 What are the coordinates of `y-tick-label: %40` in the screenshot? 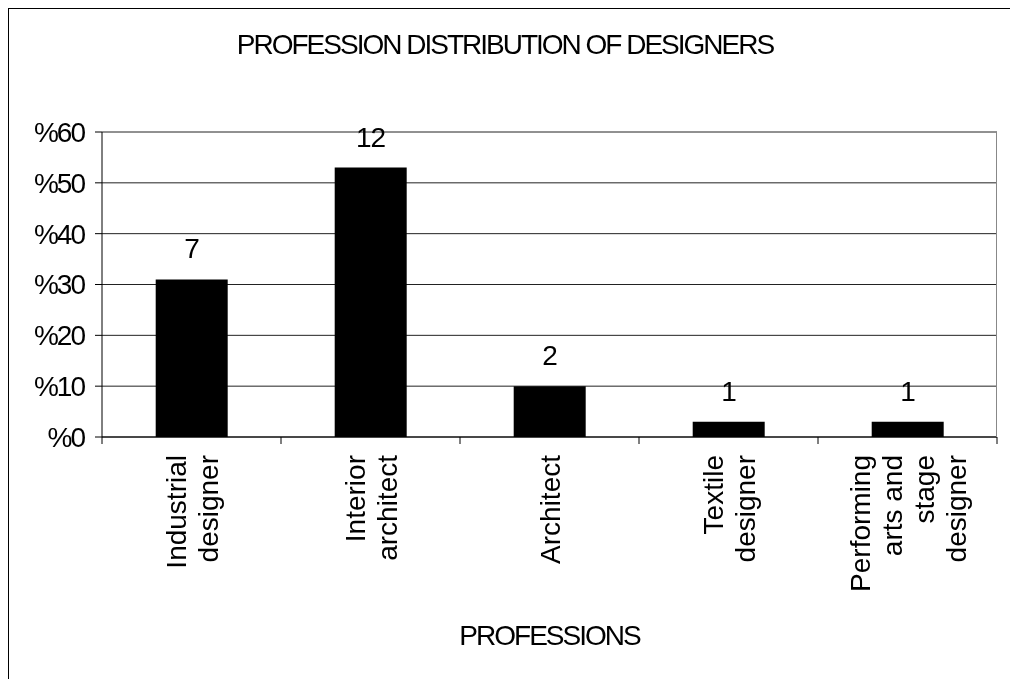 It's located at (59, 234).